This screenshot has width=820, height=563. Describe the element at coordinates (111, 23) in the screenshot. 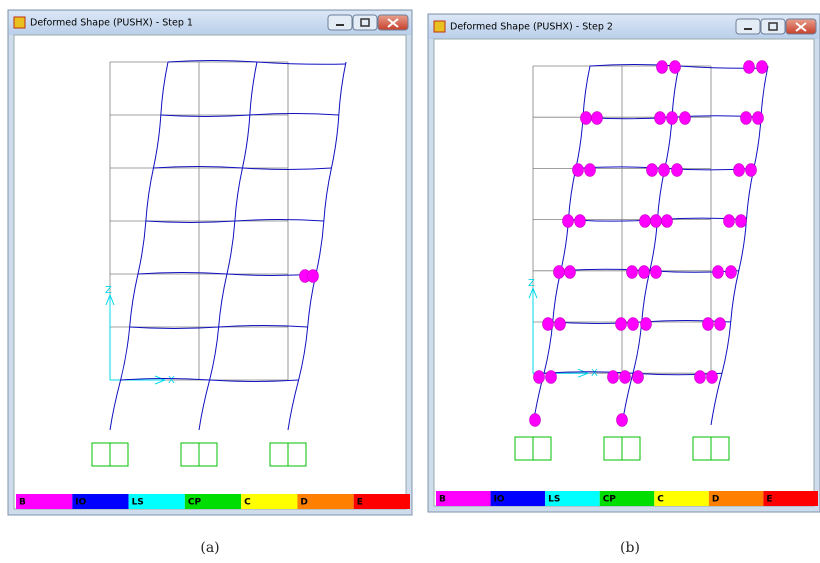

I see `window-title: Deformed Shape (PUSHX) - Step 1` at that location.